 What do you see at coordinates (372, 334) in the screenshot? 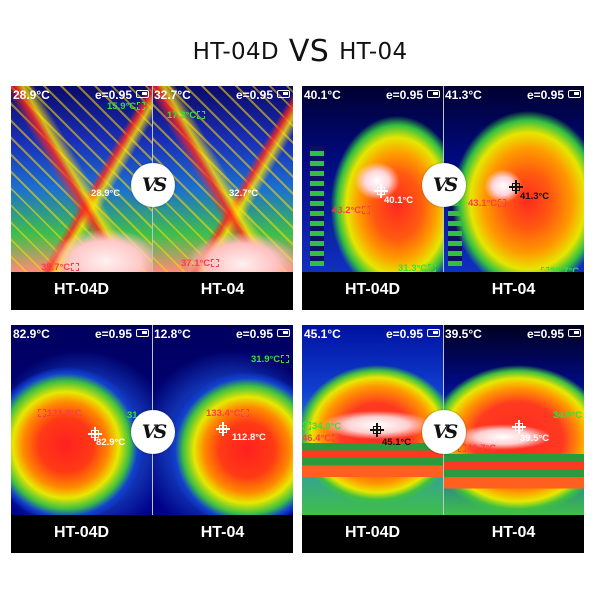
I see `hud-left: 45.1°C e=0.95` at bounding box center [372, 334].